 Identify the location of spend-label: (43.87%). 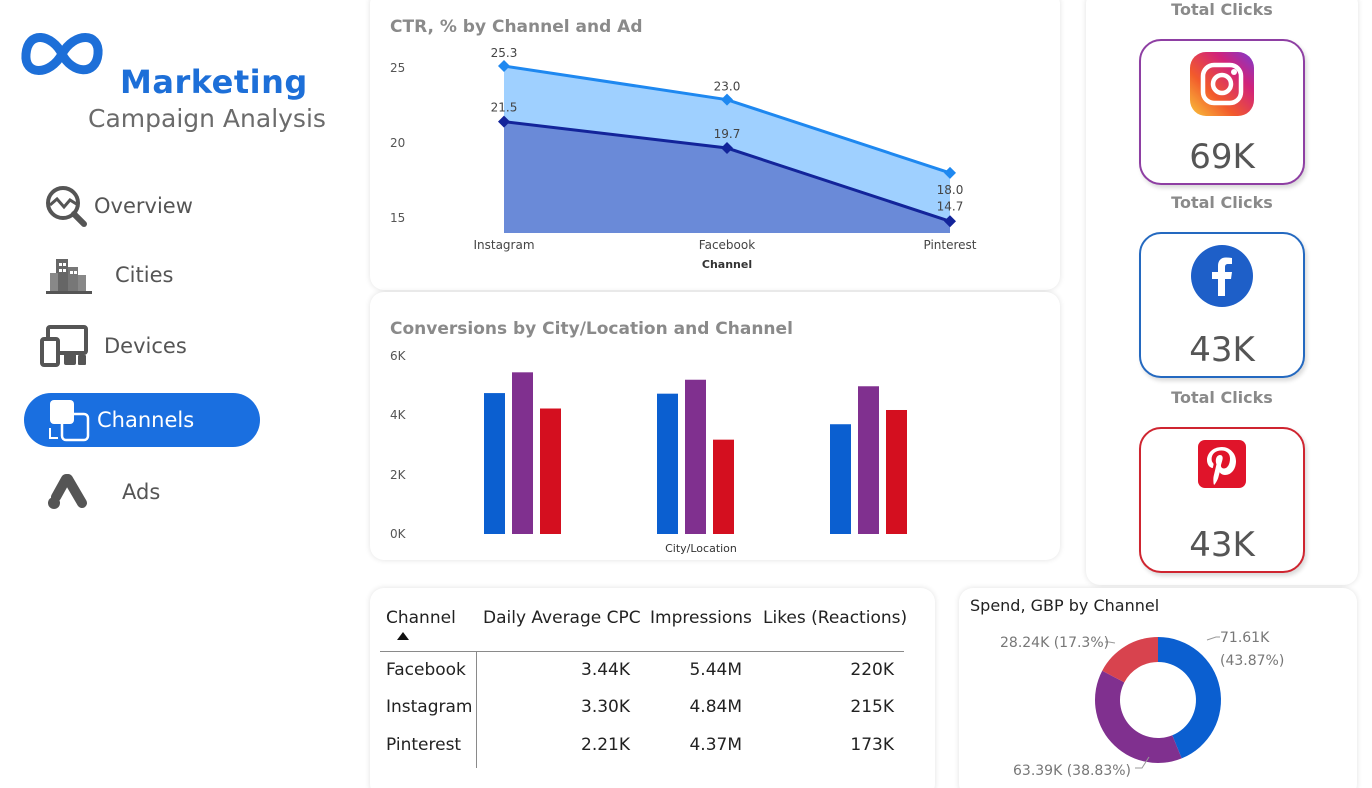
(1252, 661).